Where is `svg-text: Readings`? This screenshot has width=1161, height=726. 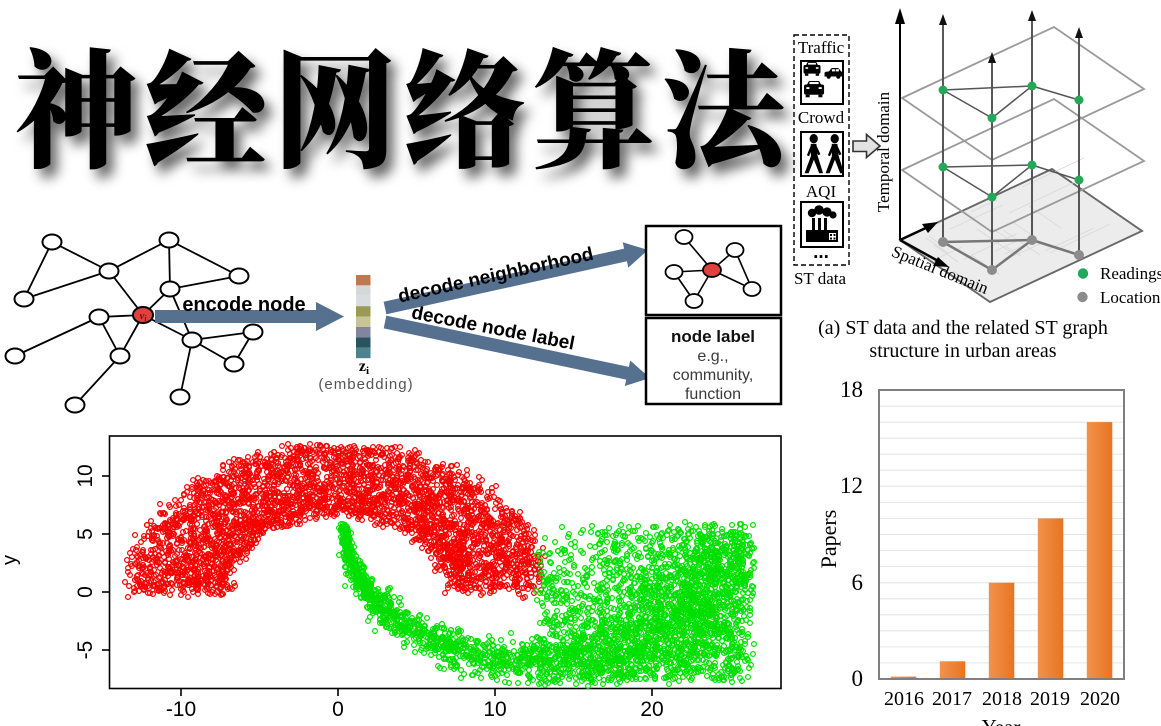
svg-text: Readings is located at coordinates (1130, 273).